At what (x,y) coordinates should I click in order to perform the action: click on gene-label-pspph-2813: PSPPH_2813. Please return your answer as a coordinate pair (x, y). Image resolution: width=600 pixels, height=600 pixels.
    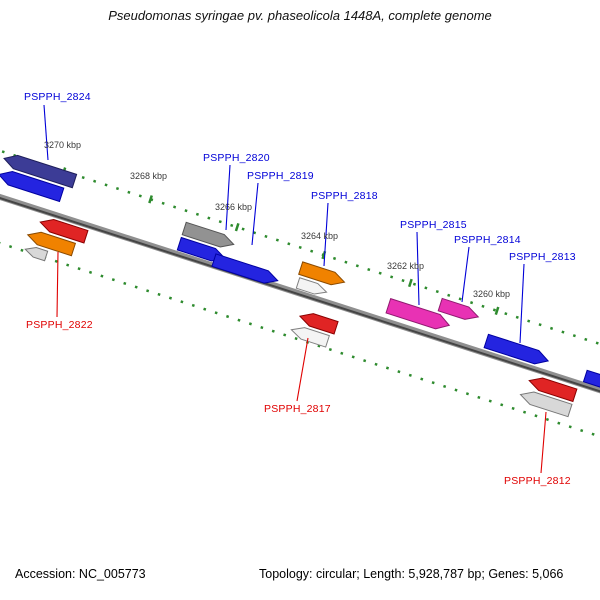
    Looking at the image, I should click on (542, 257).